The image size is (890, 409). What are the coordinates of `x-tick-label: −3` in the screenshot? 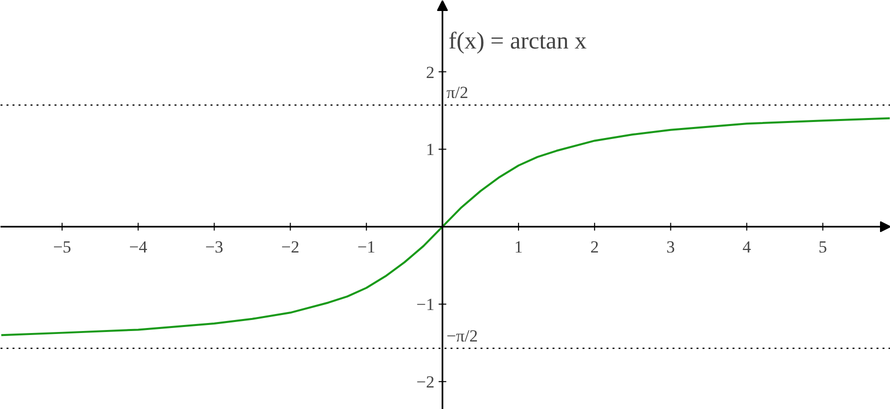 It's located at (214, 247).